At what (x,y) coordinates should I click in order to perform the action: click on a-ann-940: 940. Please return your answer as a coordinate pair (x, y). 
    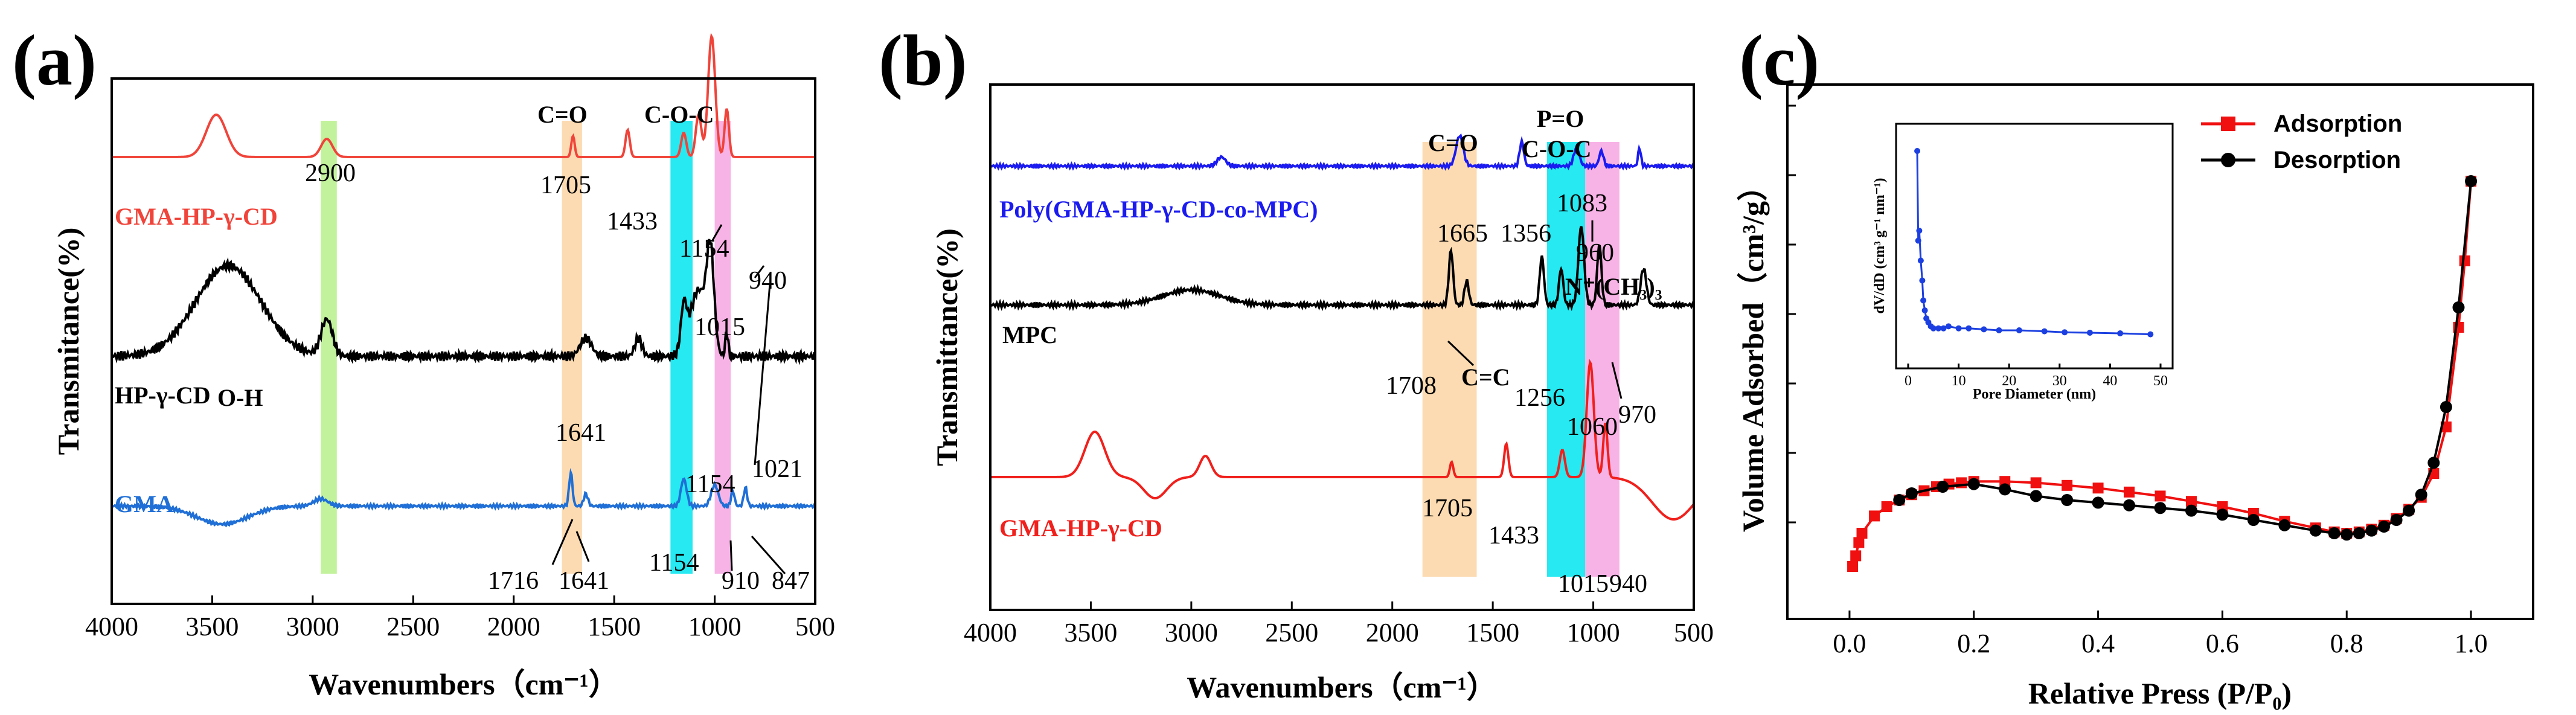
    Looking at the image, I should click on (768, 281).